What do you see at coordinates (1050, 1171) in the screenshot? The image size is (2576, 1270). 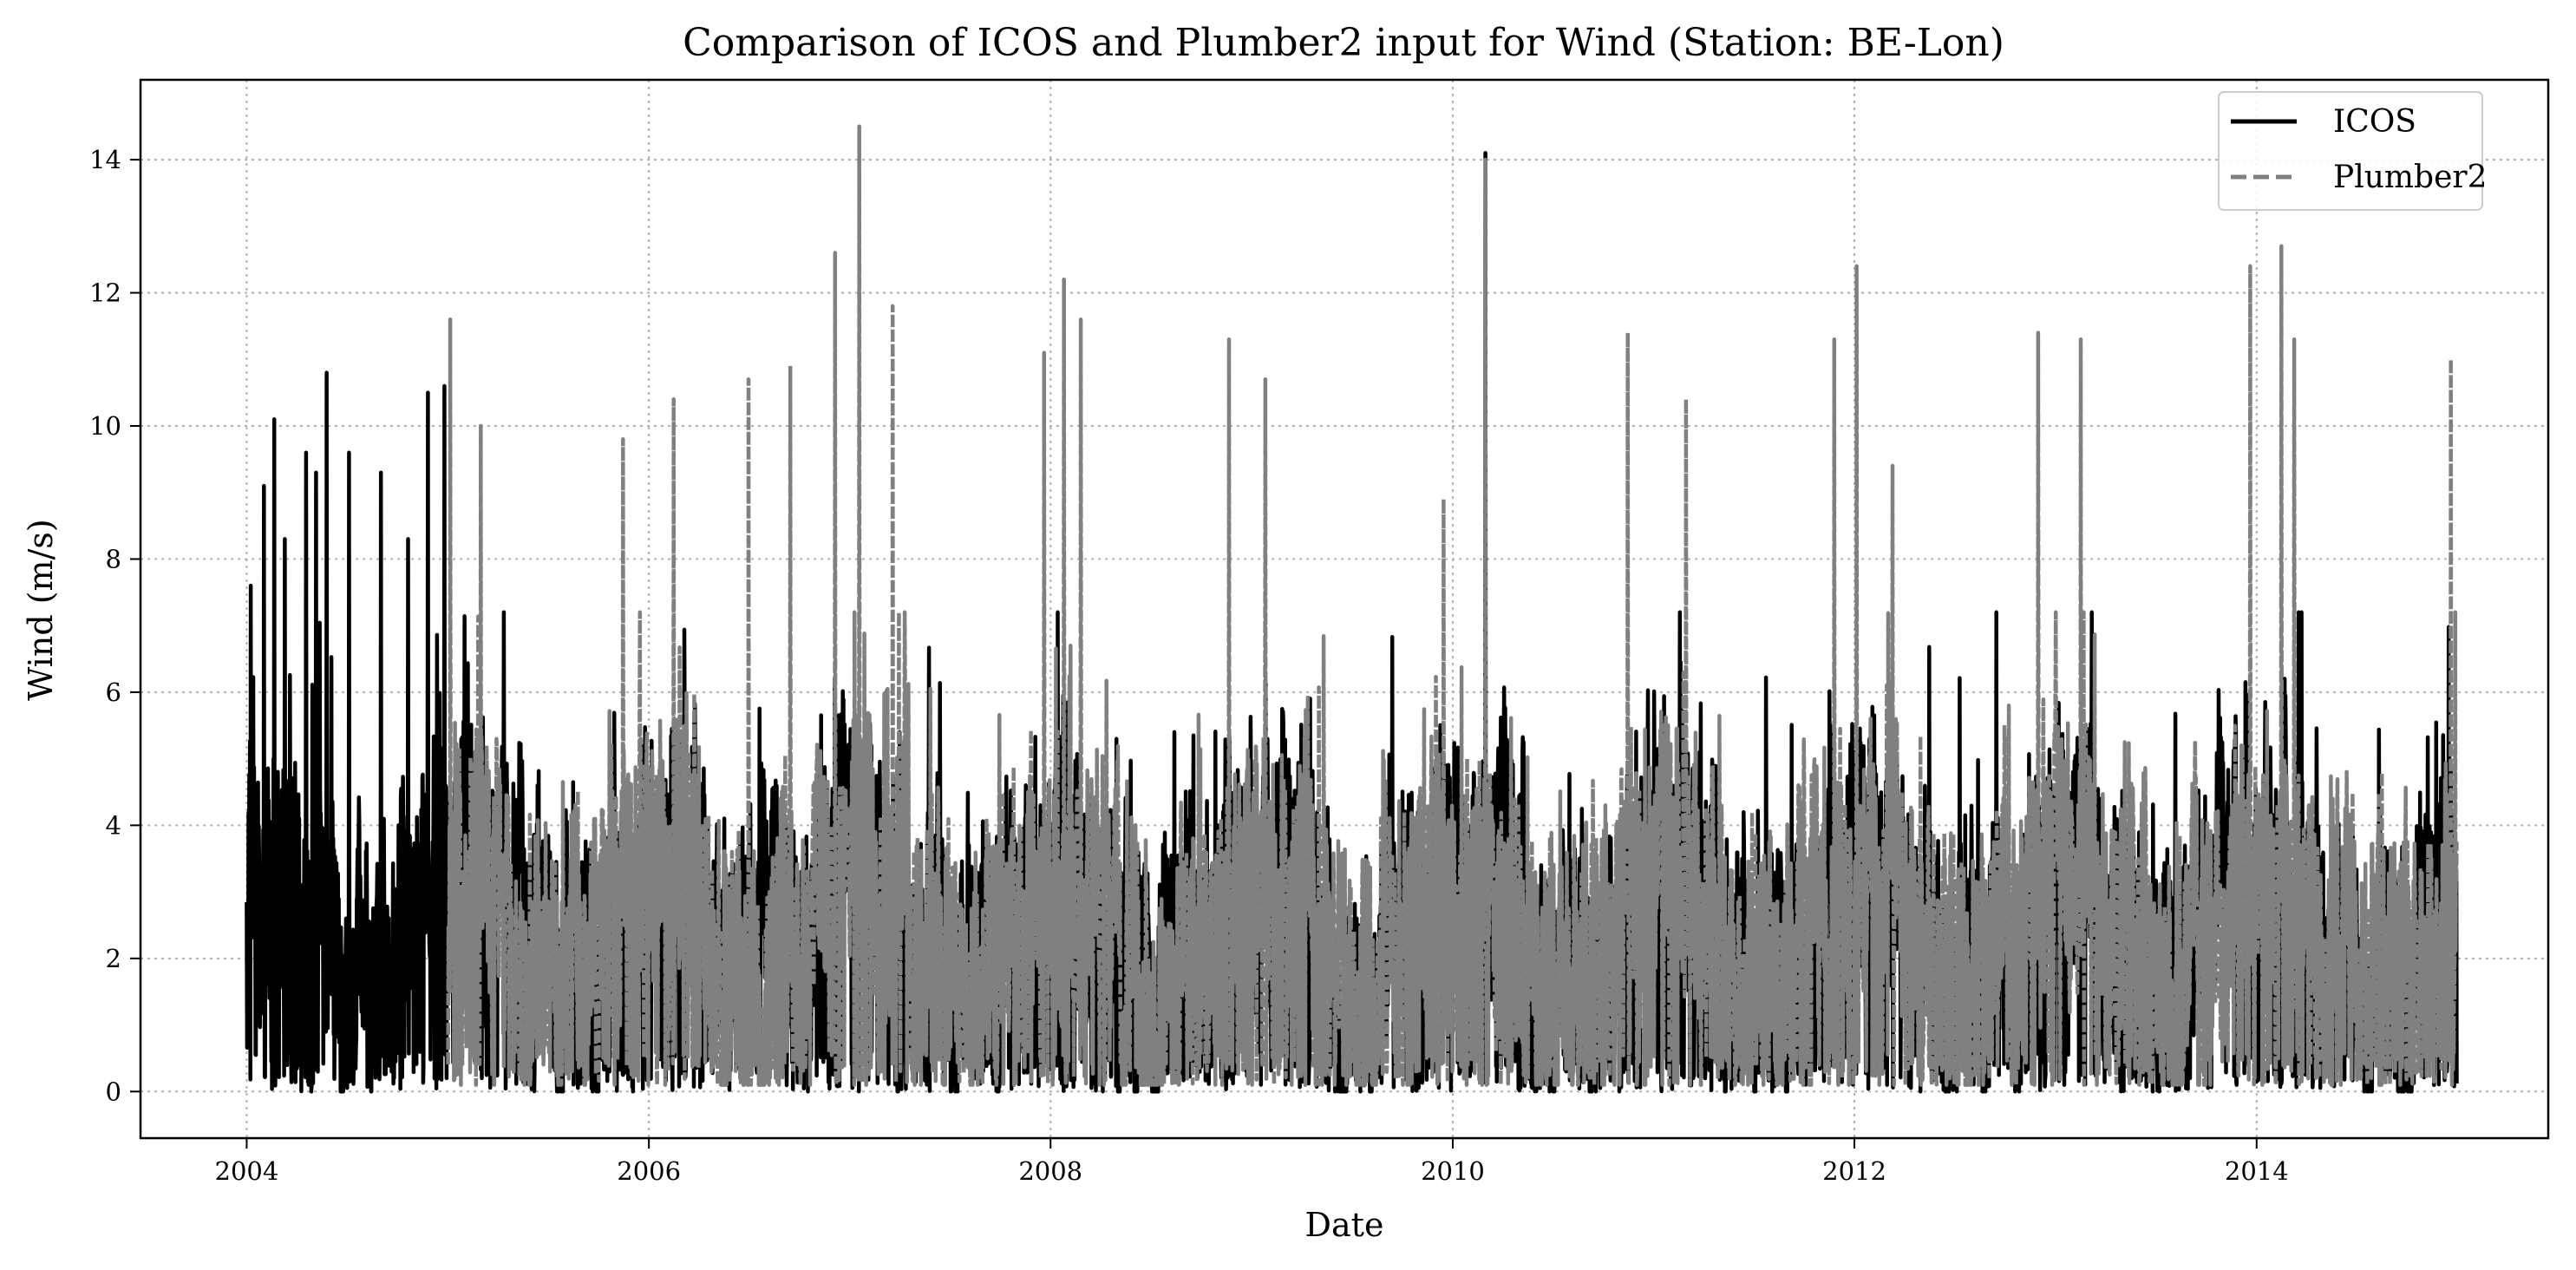 I see `x-tick-label: 2008` at bounding box center [1050, 1171].